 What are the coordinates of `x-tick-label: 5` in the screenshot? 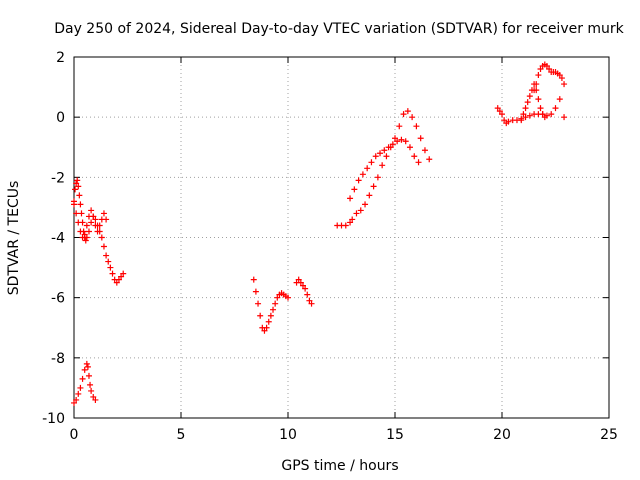 It's located at (181, 435).